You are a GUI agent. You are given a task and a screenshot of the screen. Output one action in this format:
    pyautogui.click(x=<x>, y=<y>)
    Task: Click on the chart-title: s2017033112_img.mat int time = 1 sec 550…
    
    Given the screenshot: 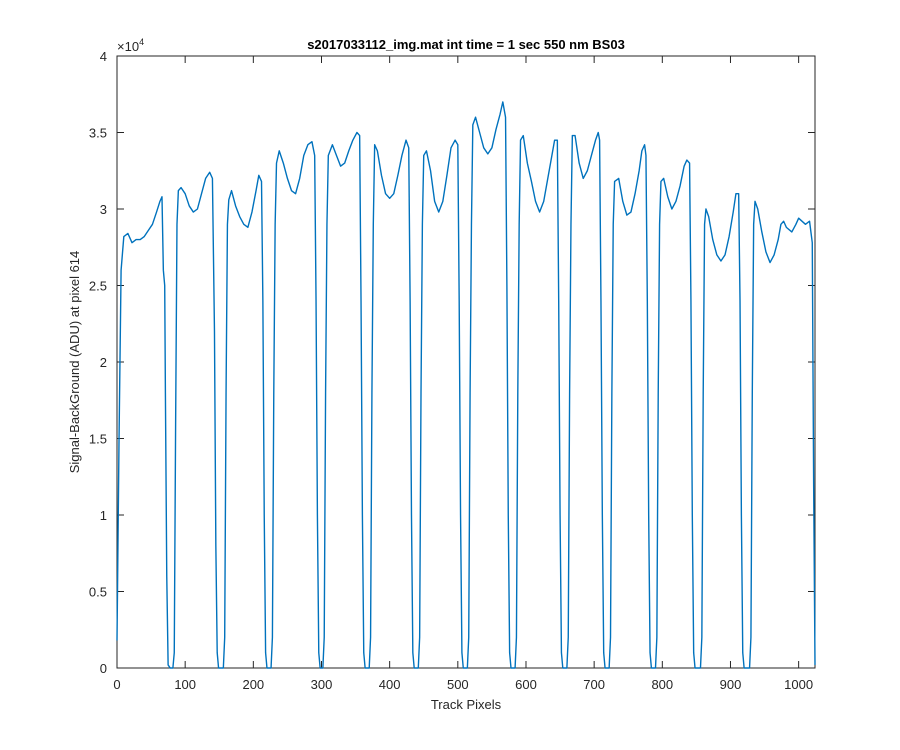 What is the action you would take?
    pyautogui.click(x=466, y=44)
    